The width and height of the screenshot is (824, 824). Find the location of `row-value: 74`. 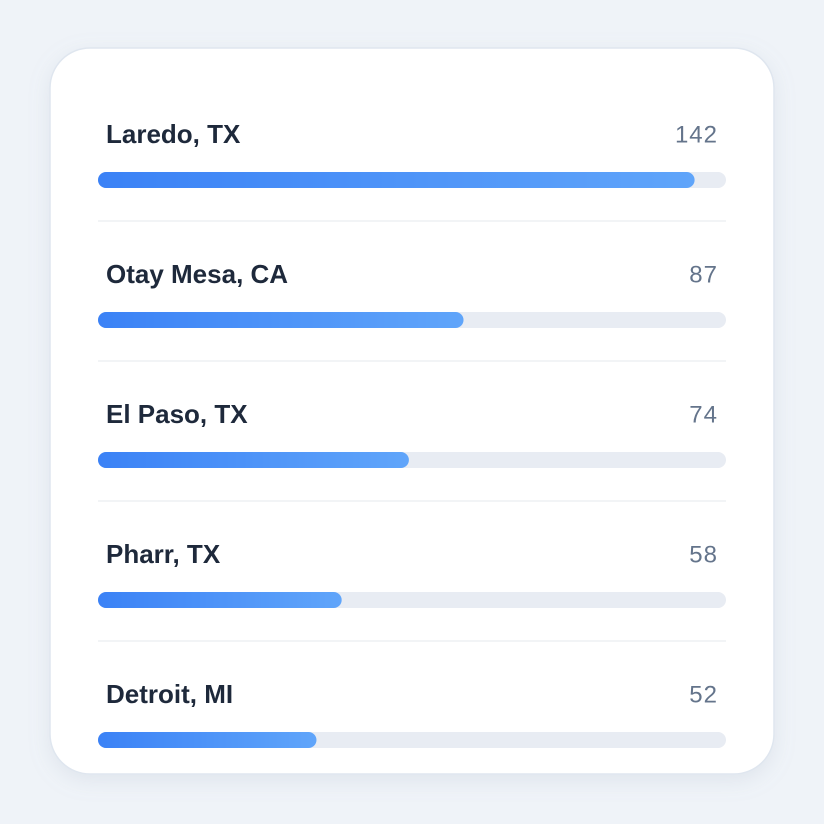

row-value: 74 is located at coordinates (703, 414).